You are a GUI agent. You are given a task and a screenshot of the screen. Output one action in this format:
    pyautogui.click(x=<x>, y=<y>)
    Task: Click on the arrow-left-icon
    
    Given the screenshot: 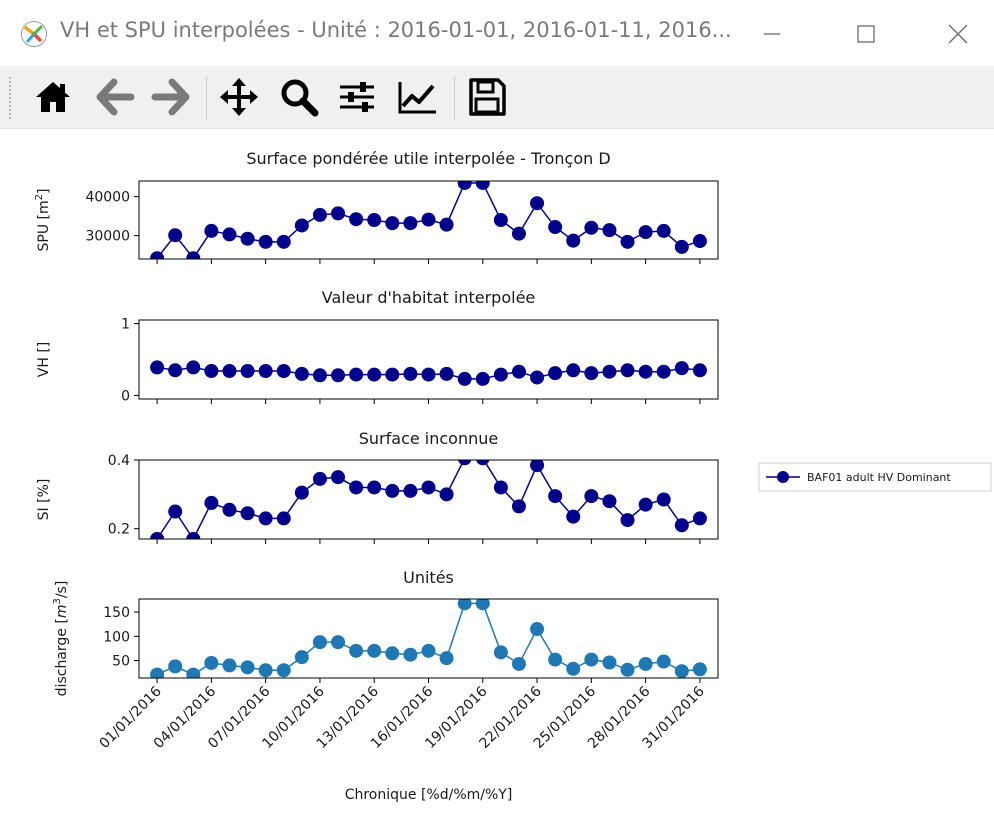 What is the action you would take?
    pyautogui.click(x=115, y=97)
    